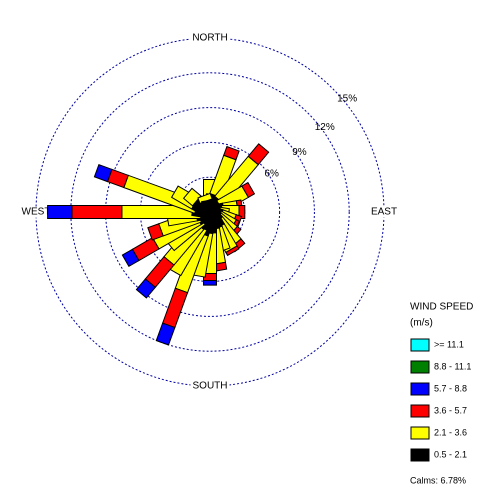 This screenshot has width=500, height=500. Describe the element at coordinates (450, 454) in the screenshot. I see `legend-label: 0.5 - 2.1` at that location.